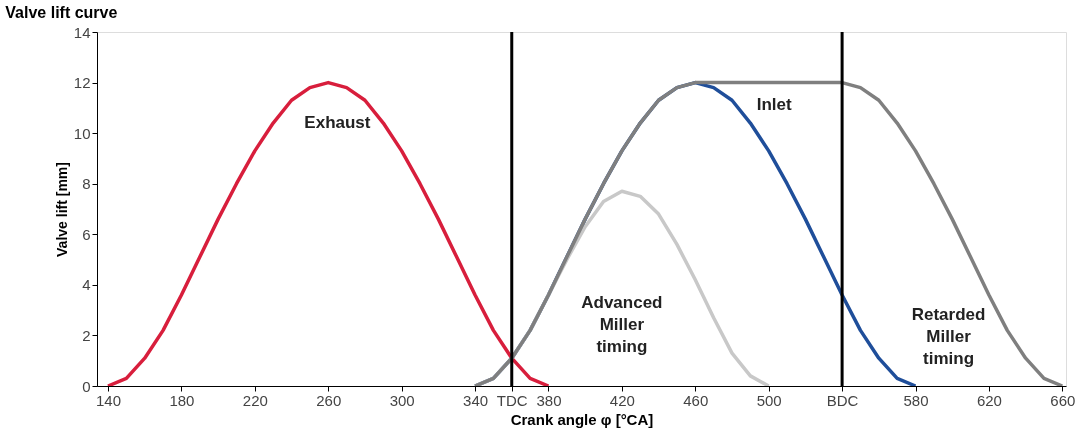 This screenshot has height=438, width=1086. I want to click on series-label: Advanced Miller timing, so click(622, 324).